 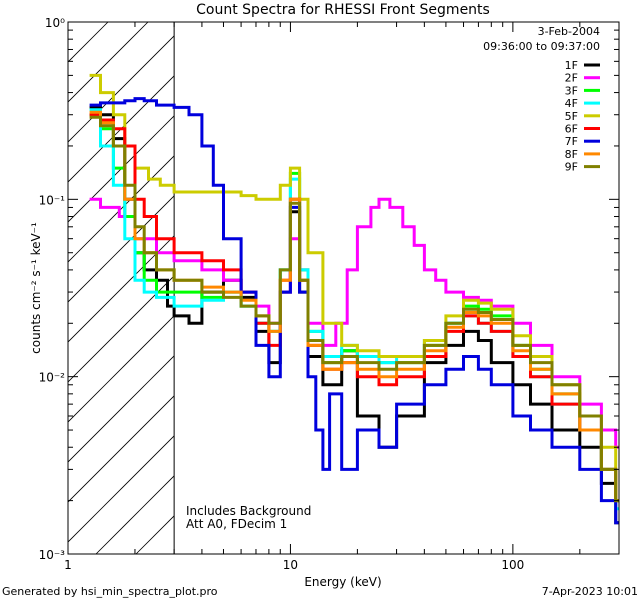 What do you see at coordinates (52, 200) in the screenshot?
I see `y-tick-label: 10⁻¹` at bounding box center [52, 200].